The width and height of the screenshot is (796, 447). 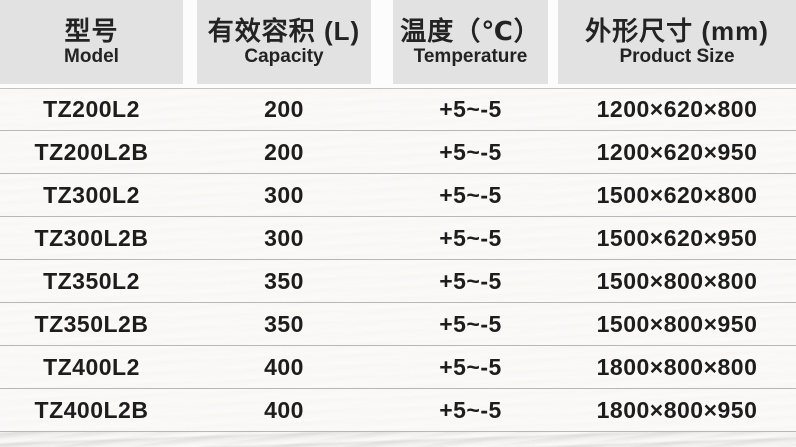 What do you see at coordinates (470, 30) in the screenshot?
I see `header-temperature-cn: 温度（℃）` at bounding box center [470, 30].